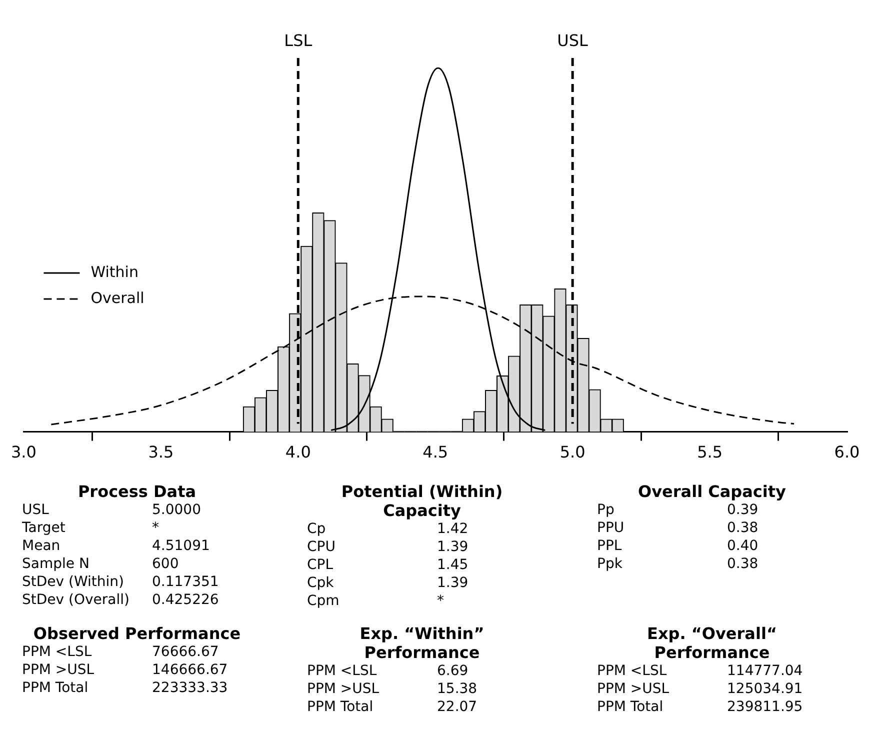 Image resolution: width=869 pixels, height=747 pixels. Describe the element at coordinates (743, 510) in the screenshot. I see `text: 0.39` at that location.